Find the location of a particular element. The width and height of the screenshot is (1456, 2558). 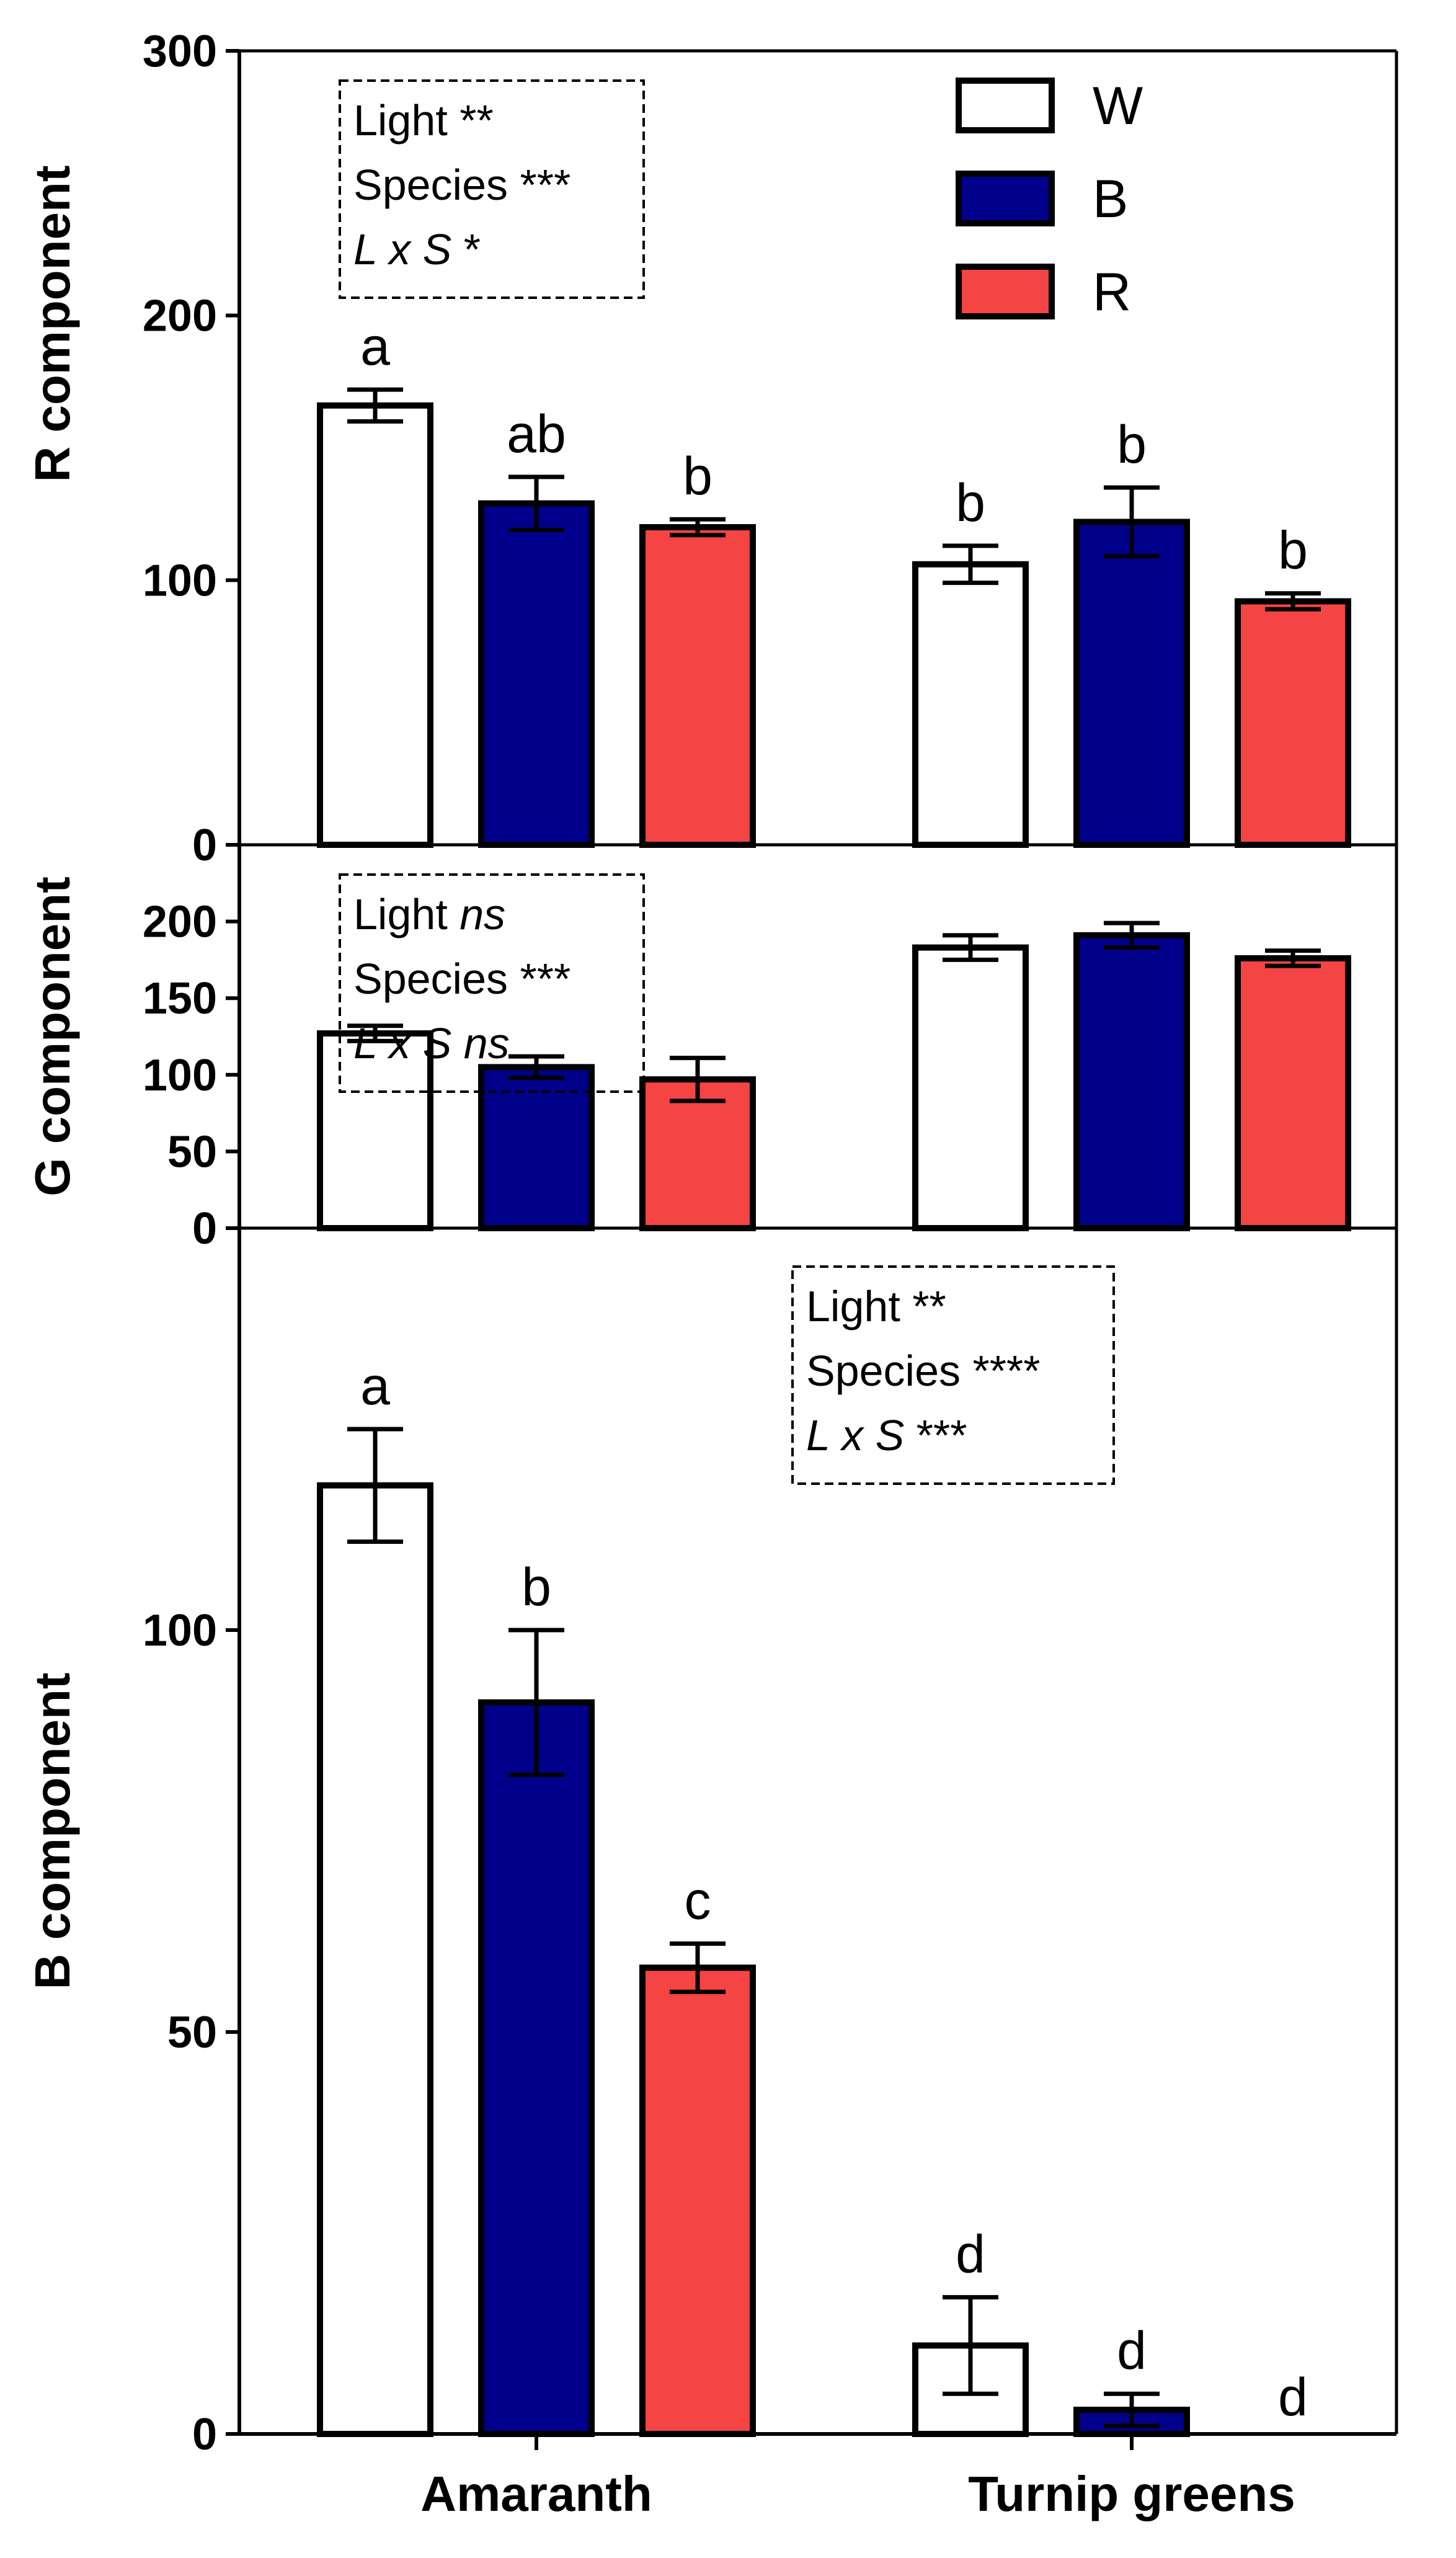

significance-letter: ab is located at coordinates (536, 434).